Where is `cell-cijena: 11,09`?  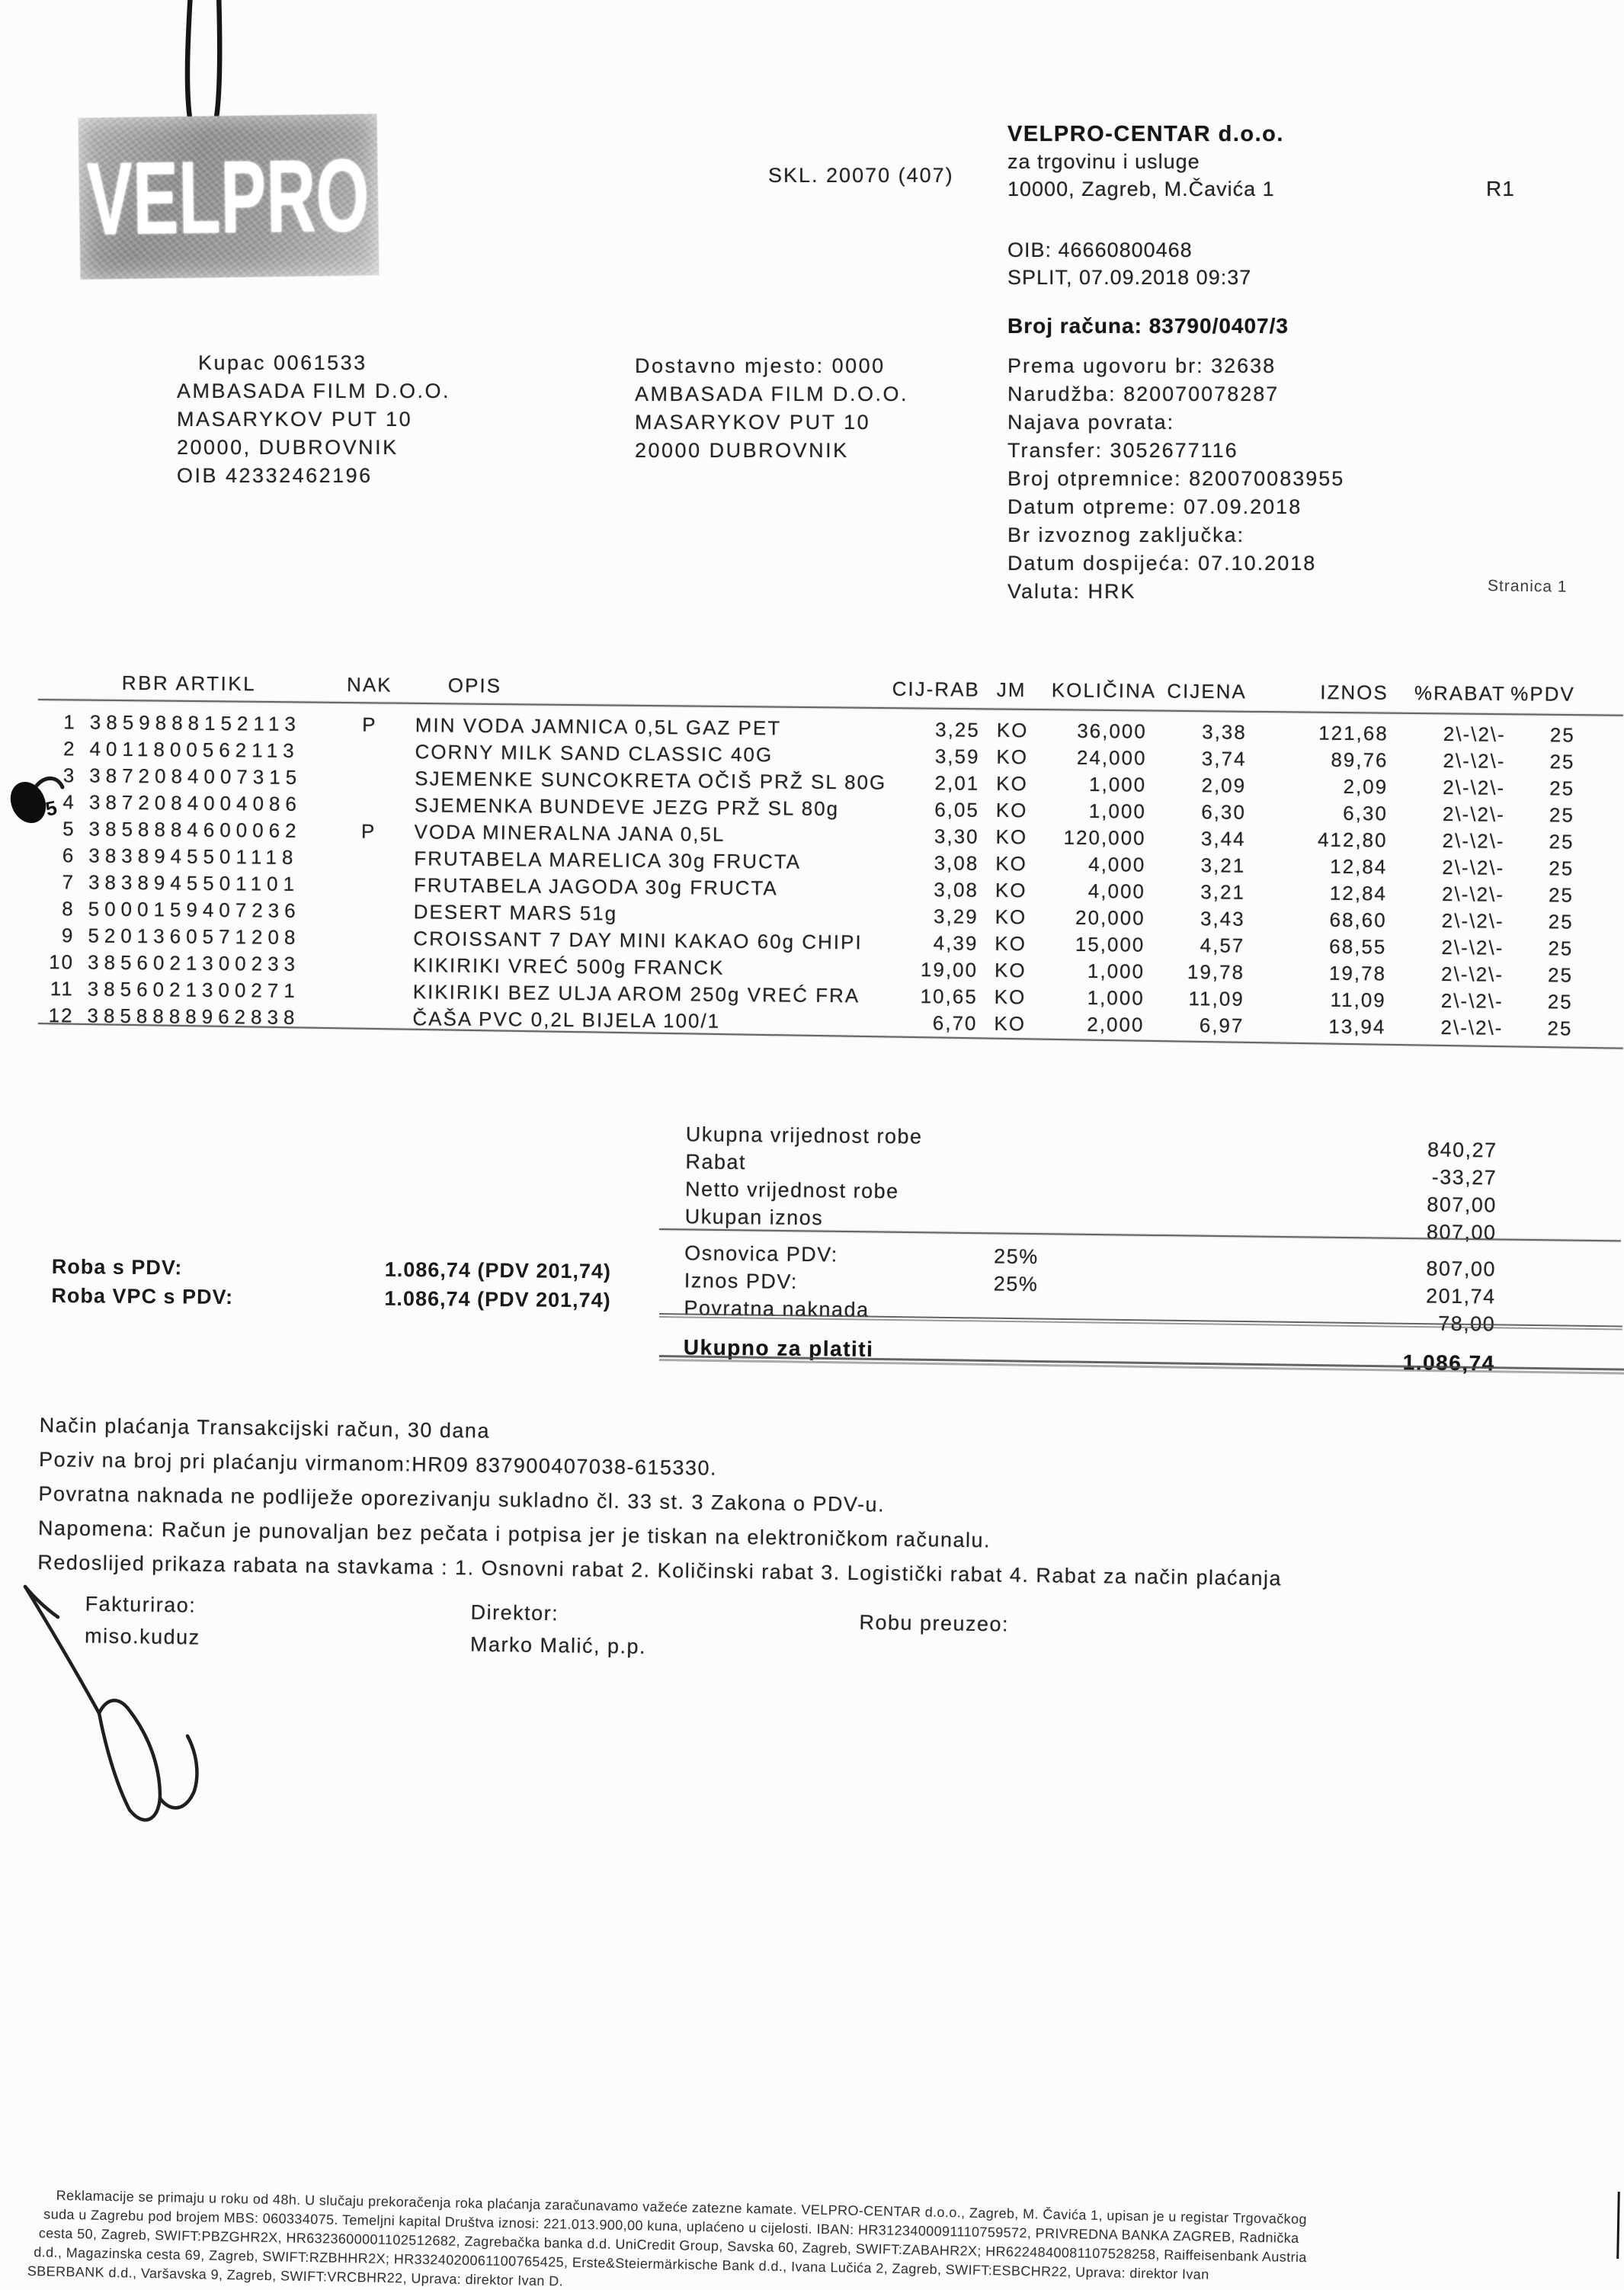
cell-cijena: 11,09 is located at coordinates (1216, 998).